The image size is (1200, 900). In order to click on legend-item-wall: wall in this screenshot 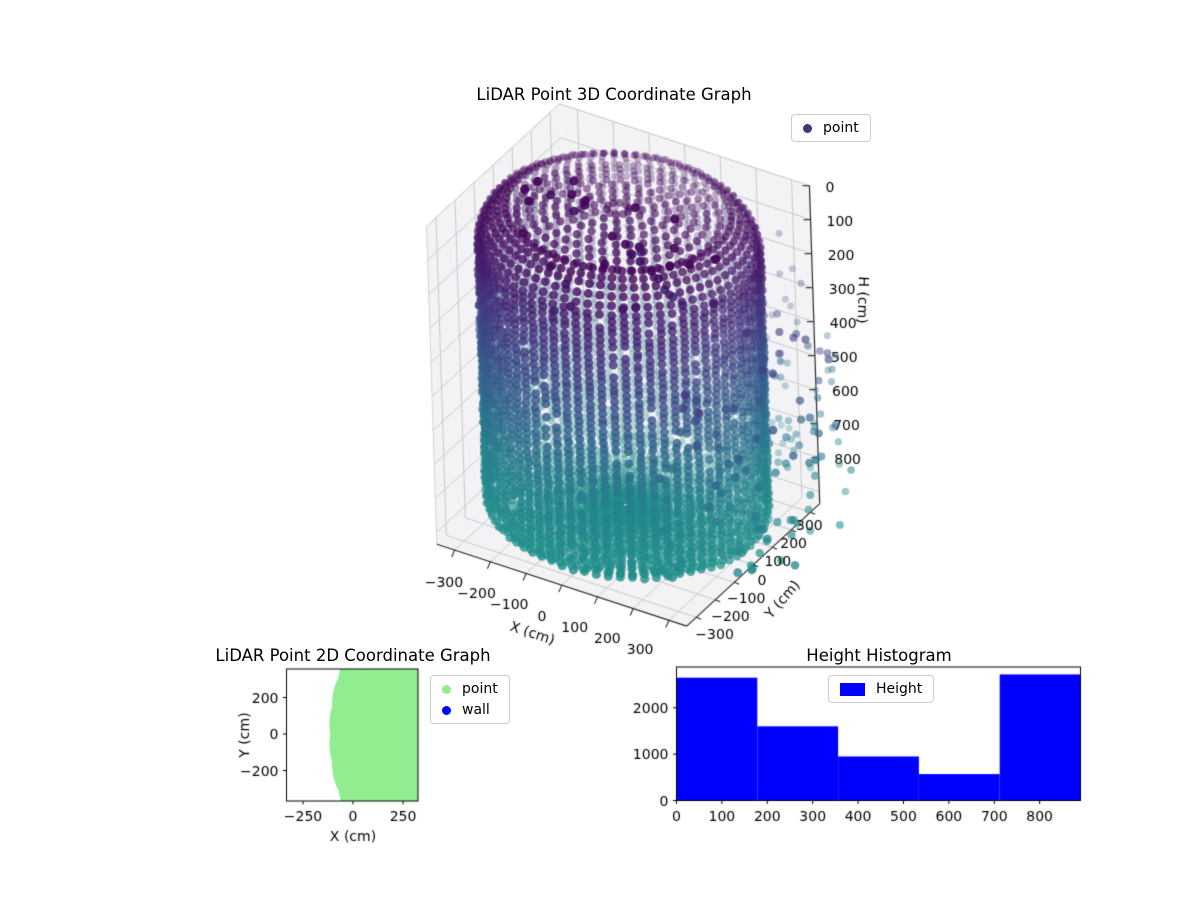, I will do `click(470, 710)`.